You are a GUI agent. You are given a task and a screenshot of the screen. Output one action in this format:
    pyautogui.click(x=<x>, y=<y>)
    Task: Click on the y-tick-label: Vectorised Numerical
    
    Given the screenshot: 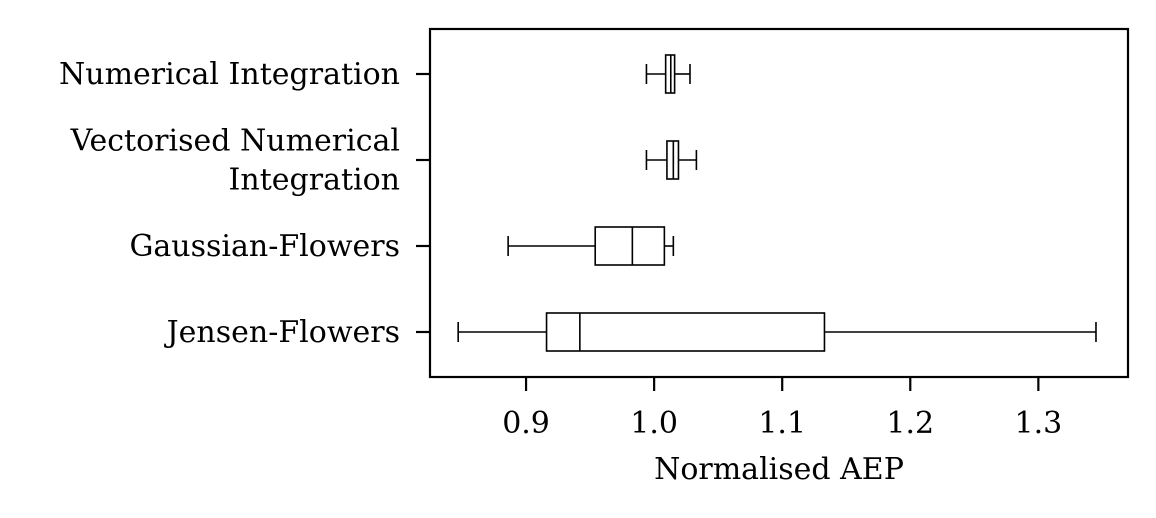 What is the action you would take?
    pyautogui.click(x=235, y=141)
    